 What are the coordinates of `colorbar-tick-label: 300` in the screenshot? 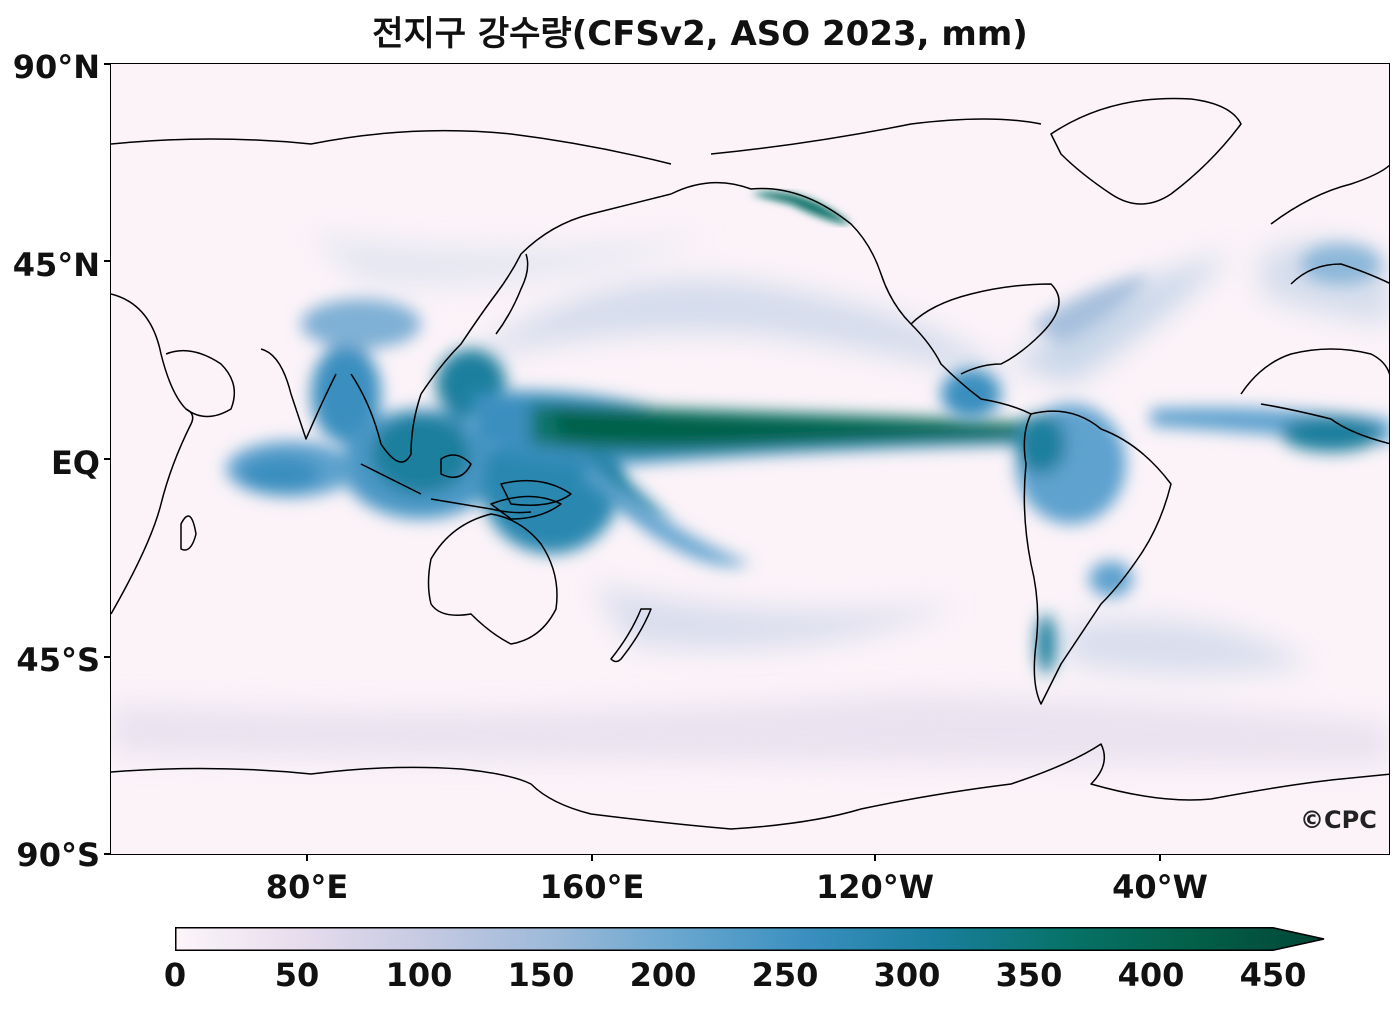 It's located at (907, 975).